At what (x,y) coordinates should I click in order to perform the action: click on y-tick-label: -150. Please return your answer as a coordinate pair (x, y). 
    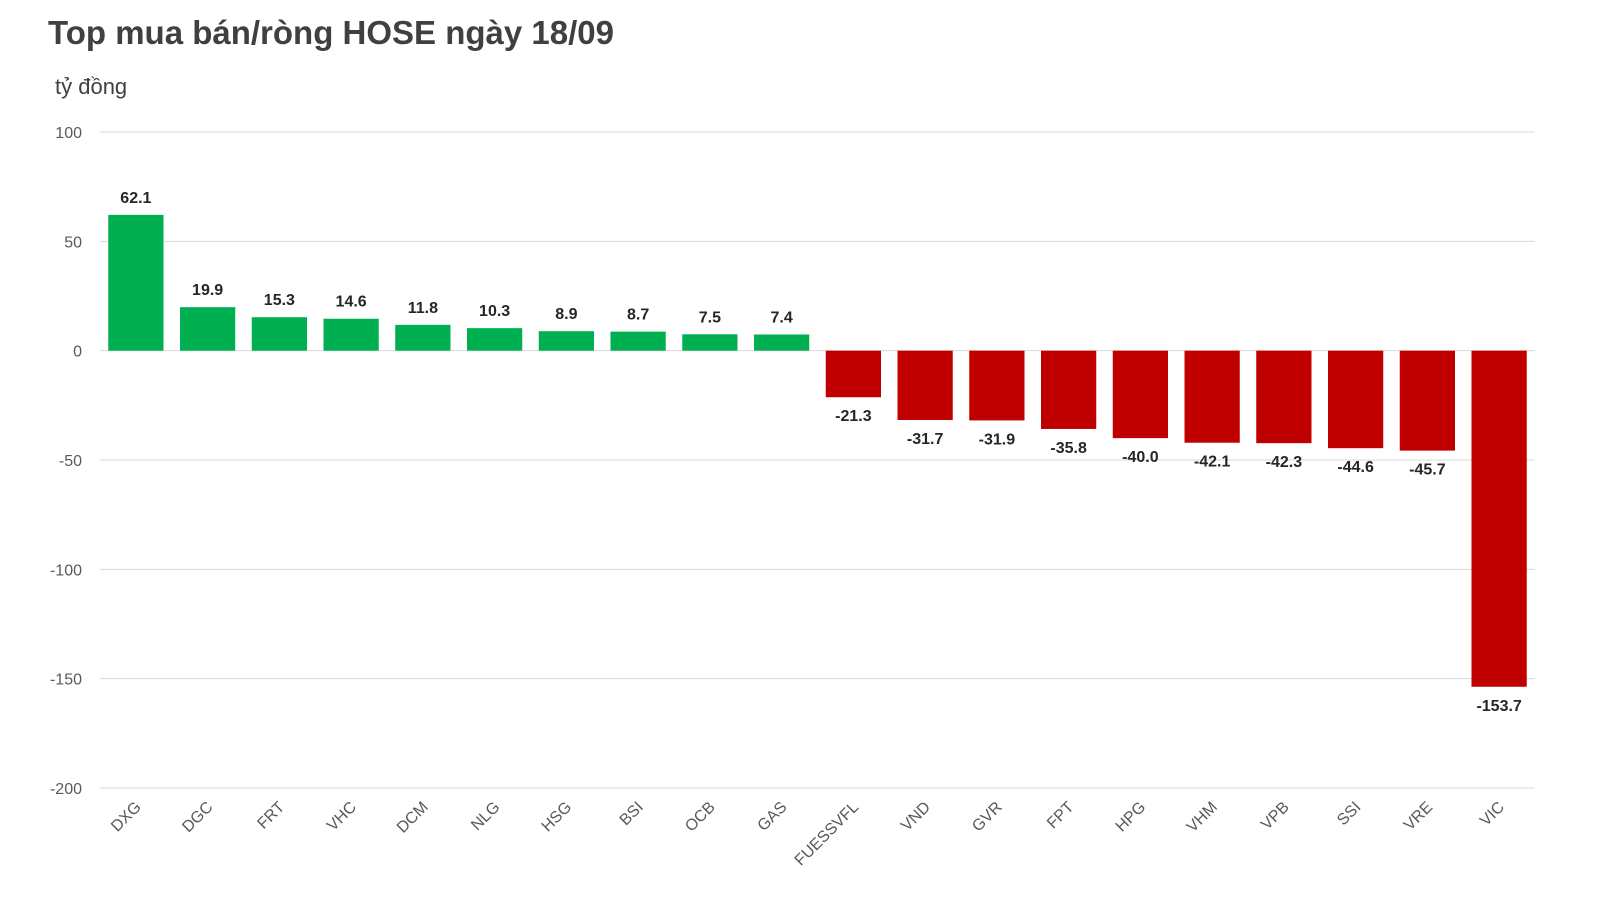
    Looking at the image, I should click on (66, 680).